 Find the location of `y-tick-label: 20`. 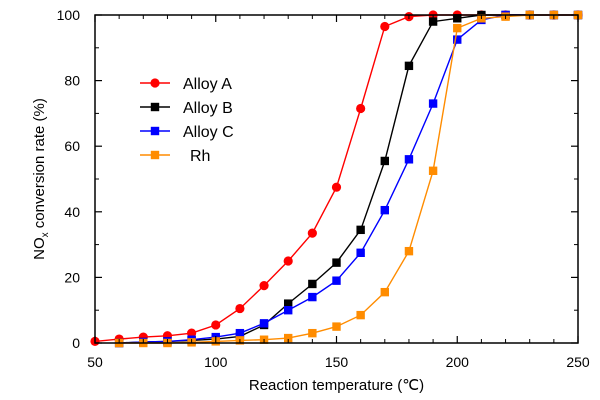

y-tick-label: 20 is located at coordinates (72, 277).